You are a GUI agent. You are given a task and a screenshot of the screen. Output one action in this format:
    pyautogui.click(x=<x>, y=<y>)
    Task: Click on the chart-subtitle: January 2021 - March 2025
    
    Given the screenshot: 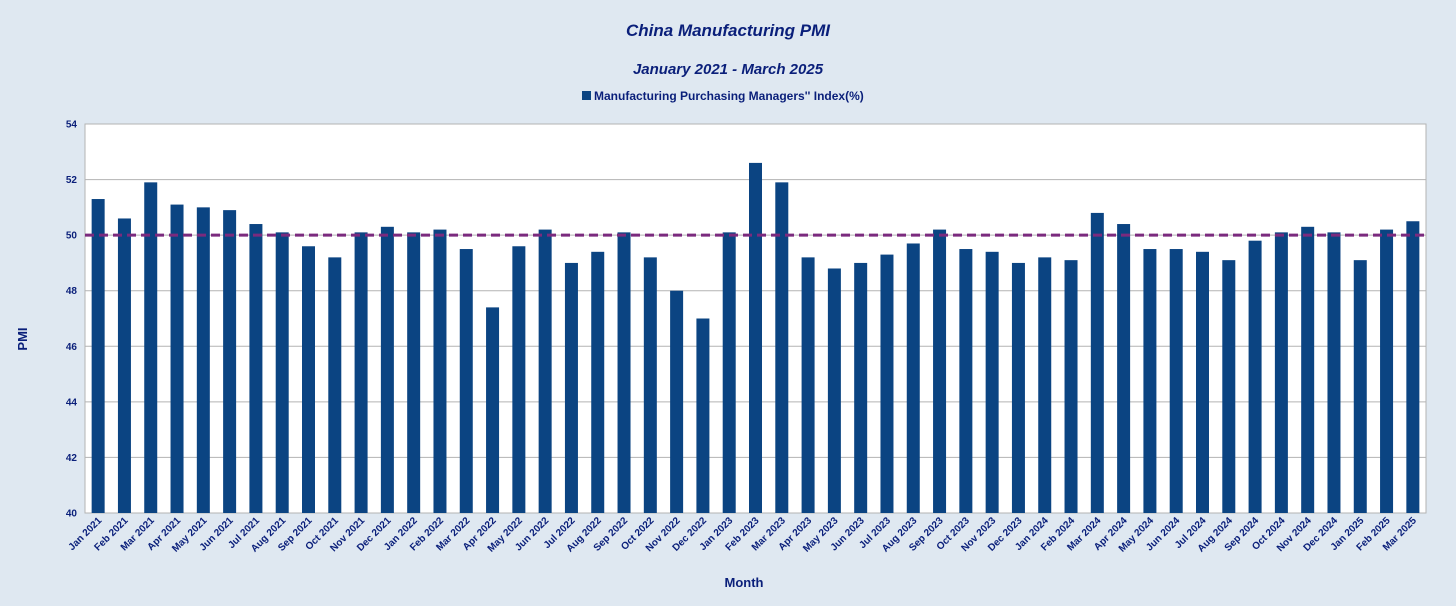 What is the action you would take?
    pyautogui.click(x=728, y=69)
    